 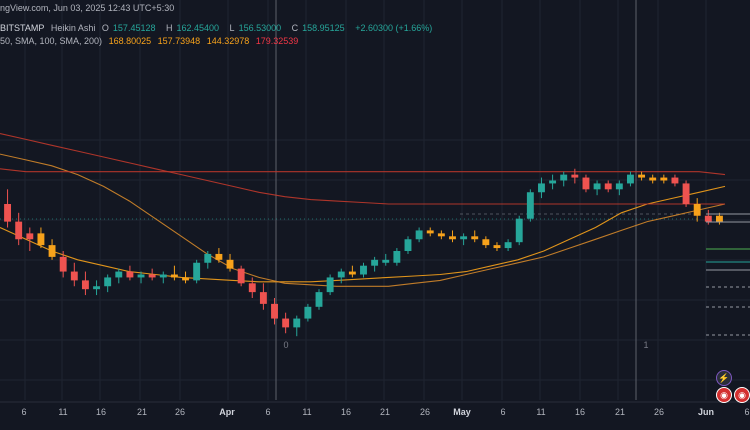 What do you see at coordinates (51, 41) in the screenshot?
I see `indicator-label: 50, SMA, 100, SMA, 200)` at bounding box center [51, 41].